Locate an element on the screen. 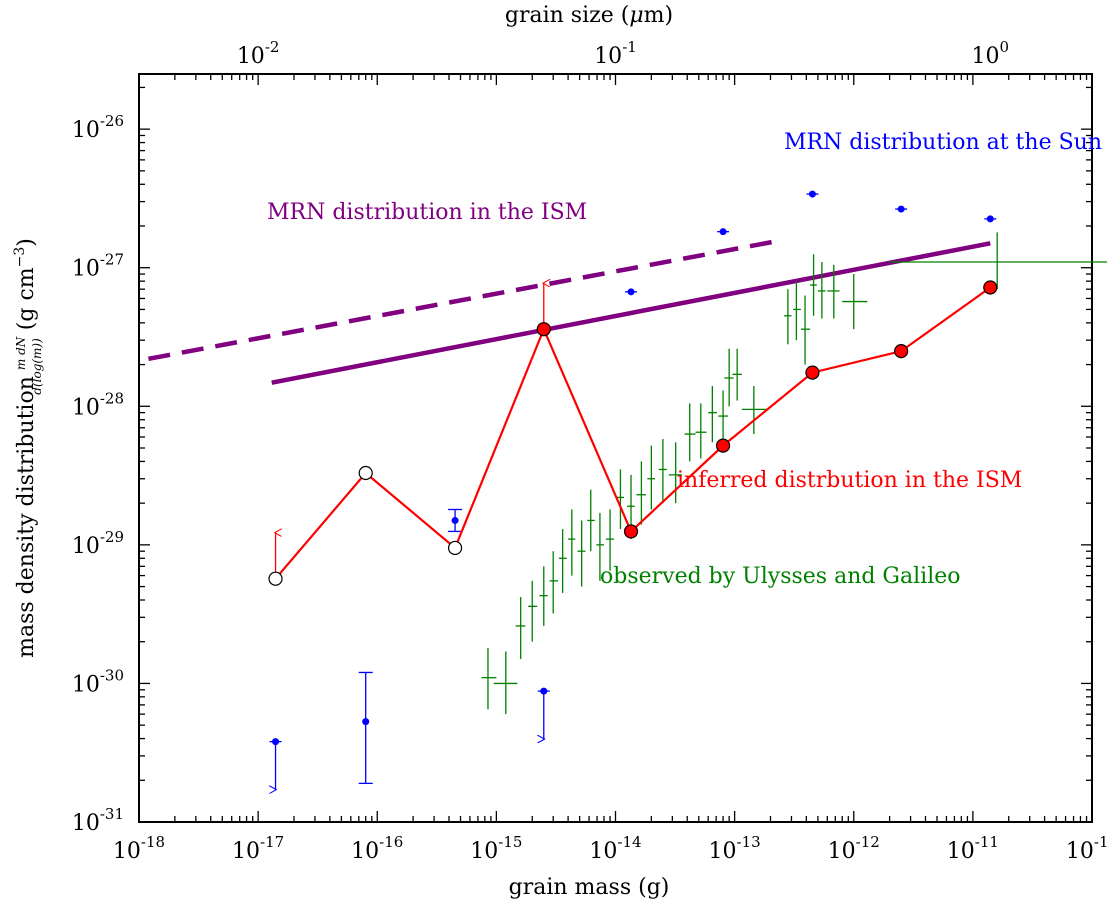 The width and height of the screenshot is (1107, 903). y-tick-label: 10-31 is located at coordinates (98, 820).